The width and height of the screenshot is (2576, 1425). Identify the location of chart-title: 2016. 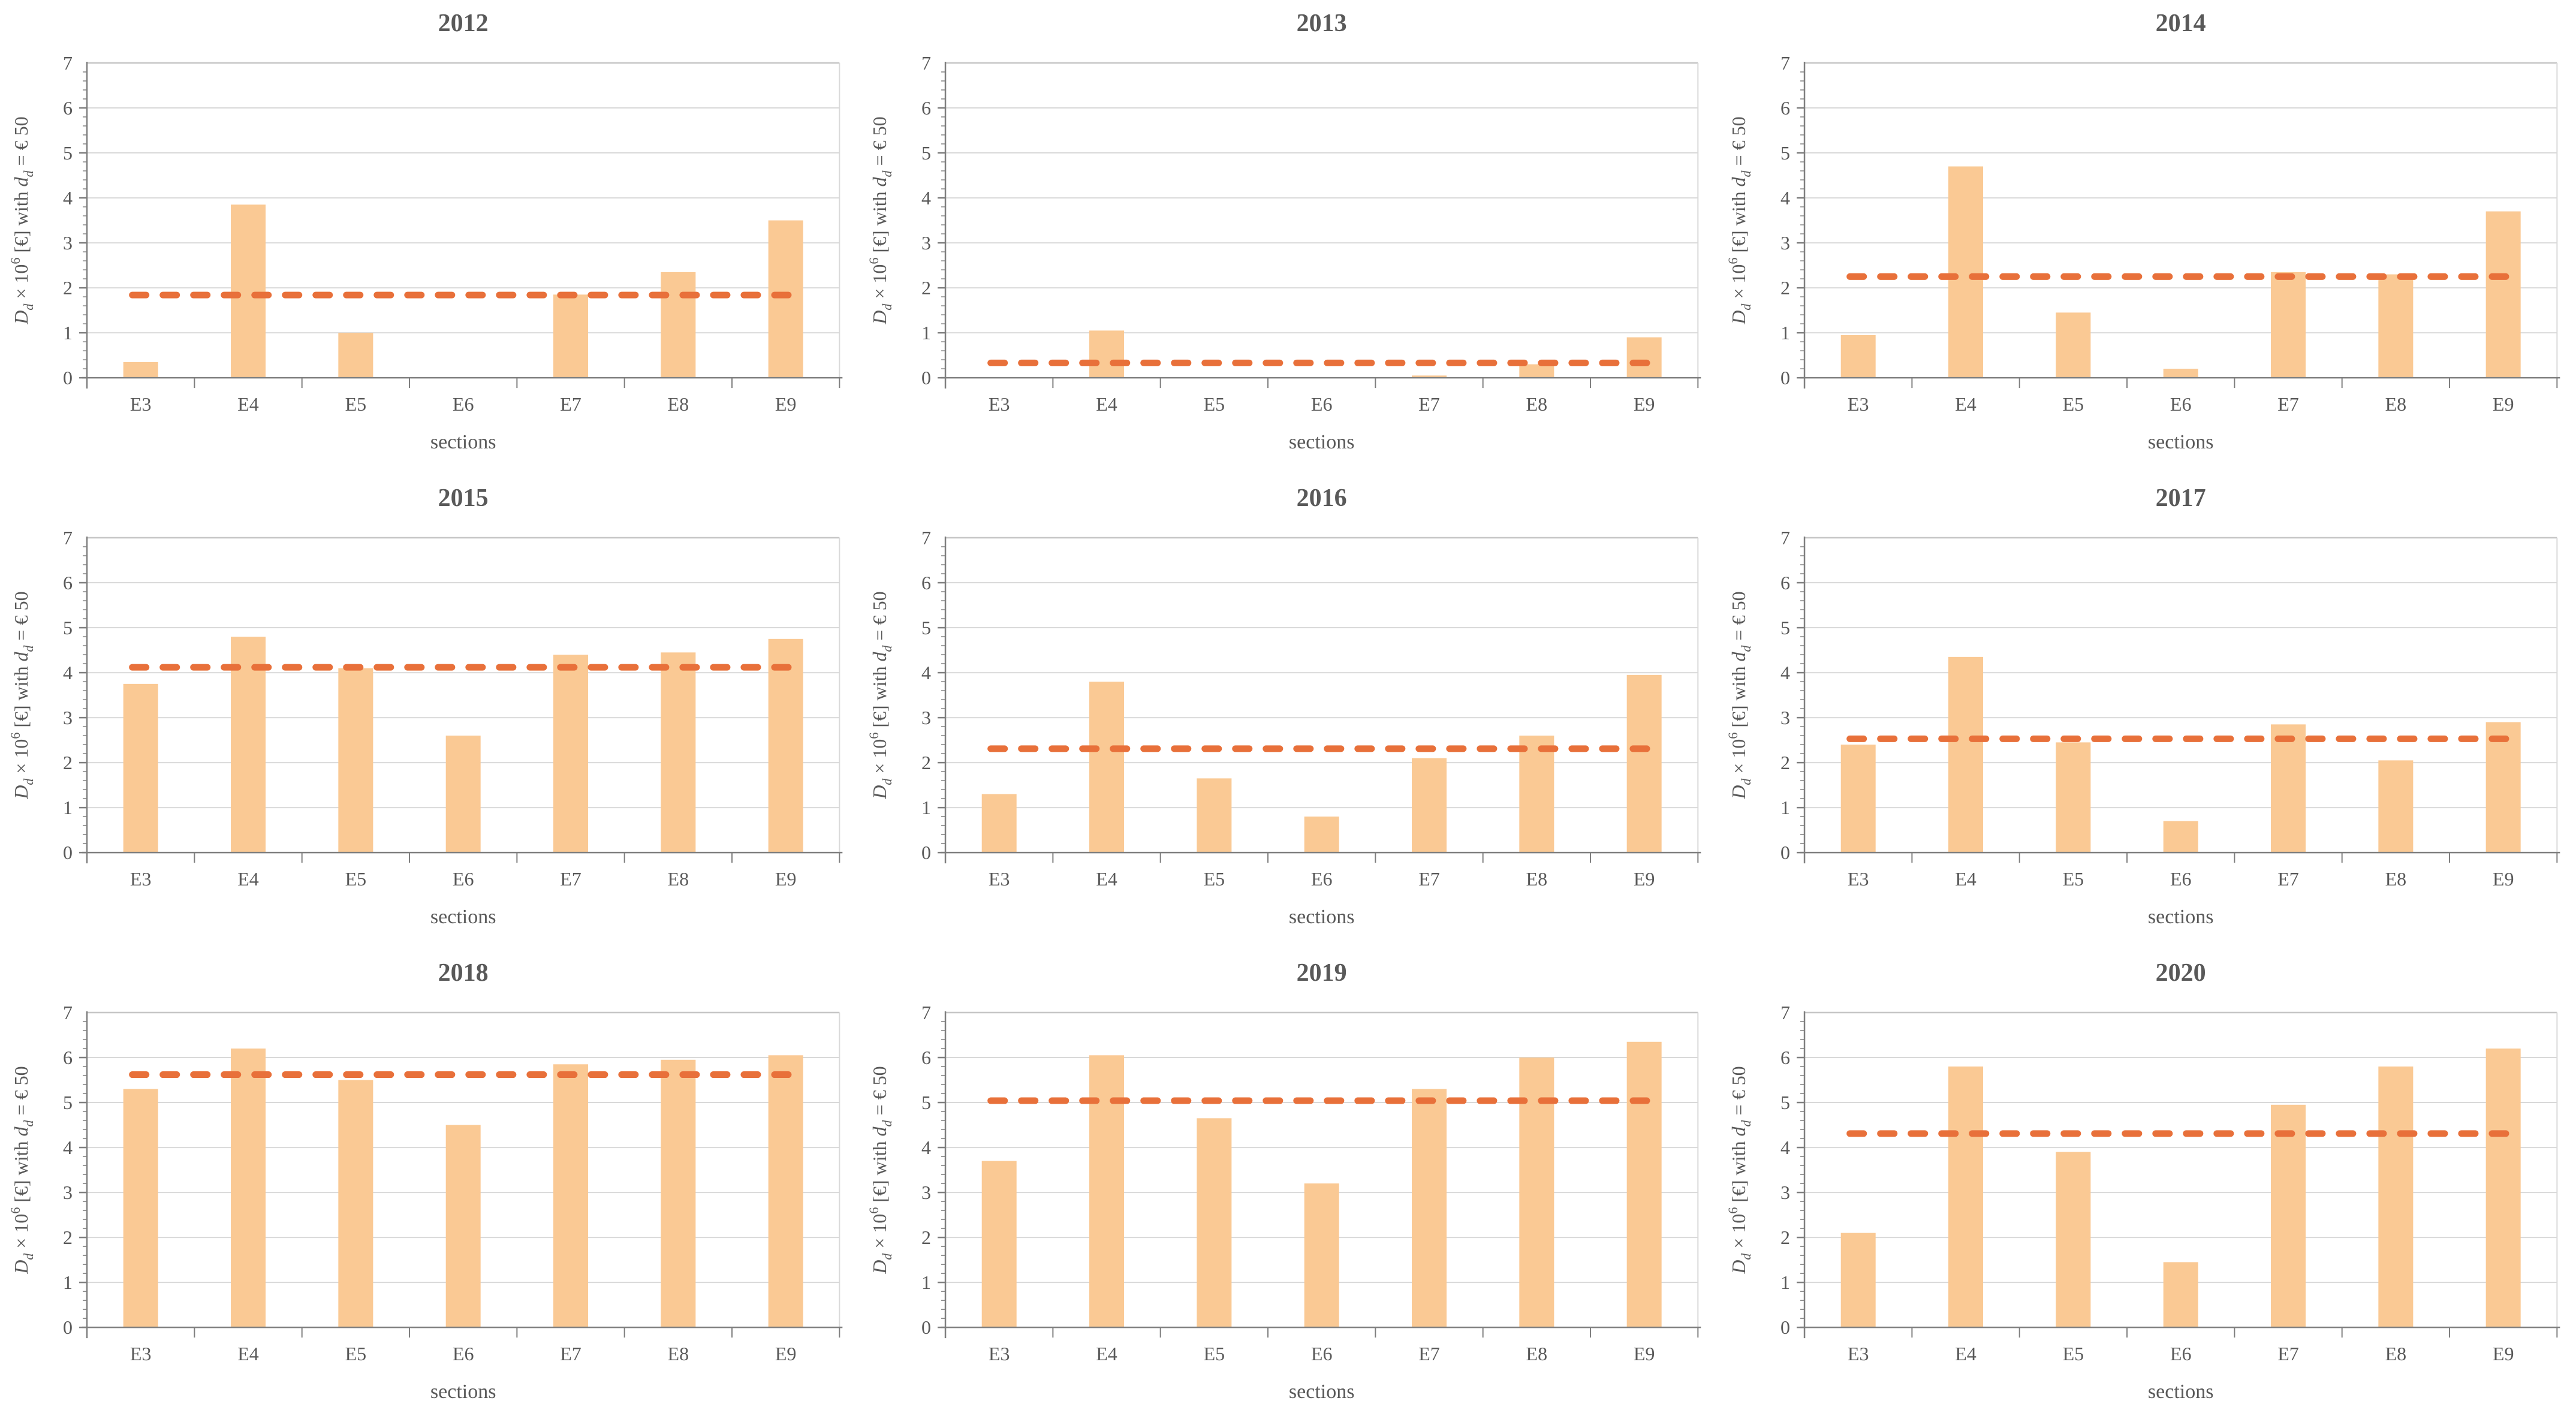
(1322, 498).